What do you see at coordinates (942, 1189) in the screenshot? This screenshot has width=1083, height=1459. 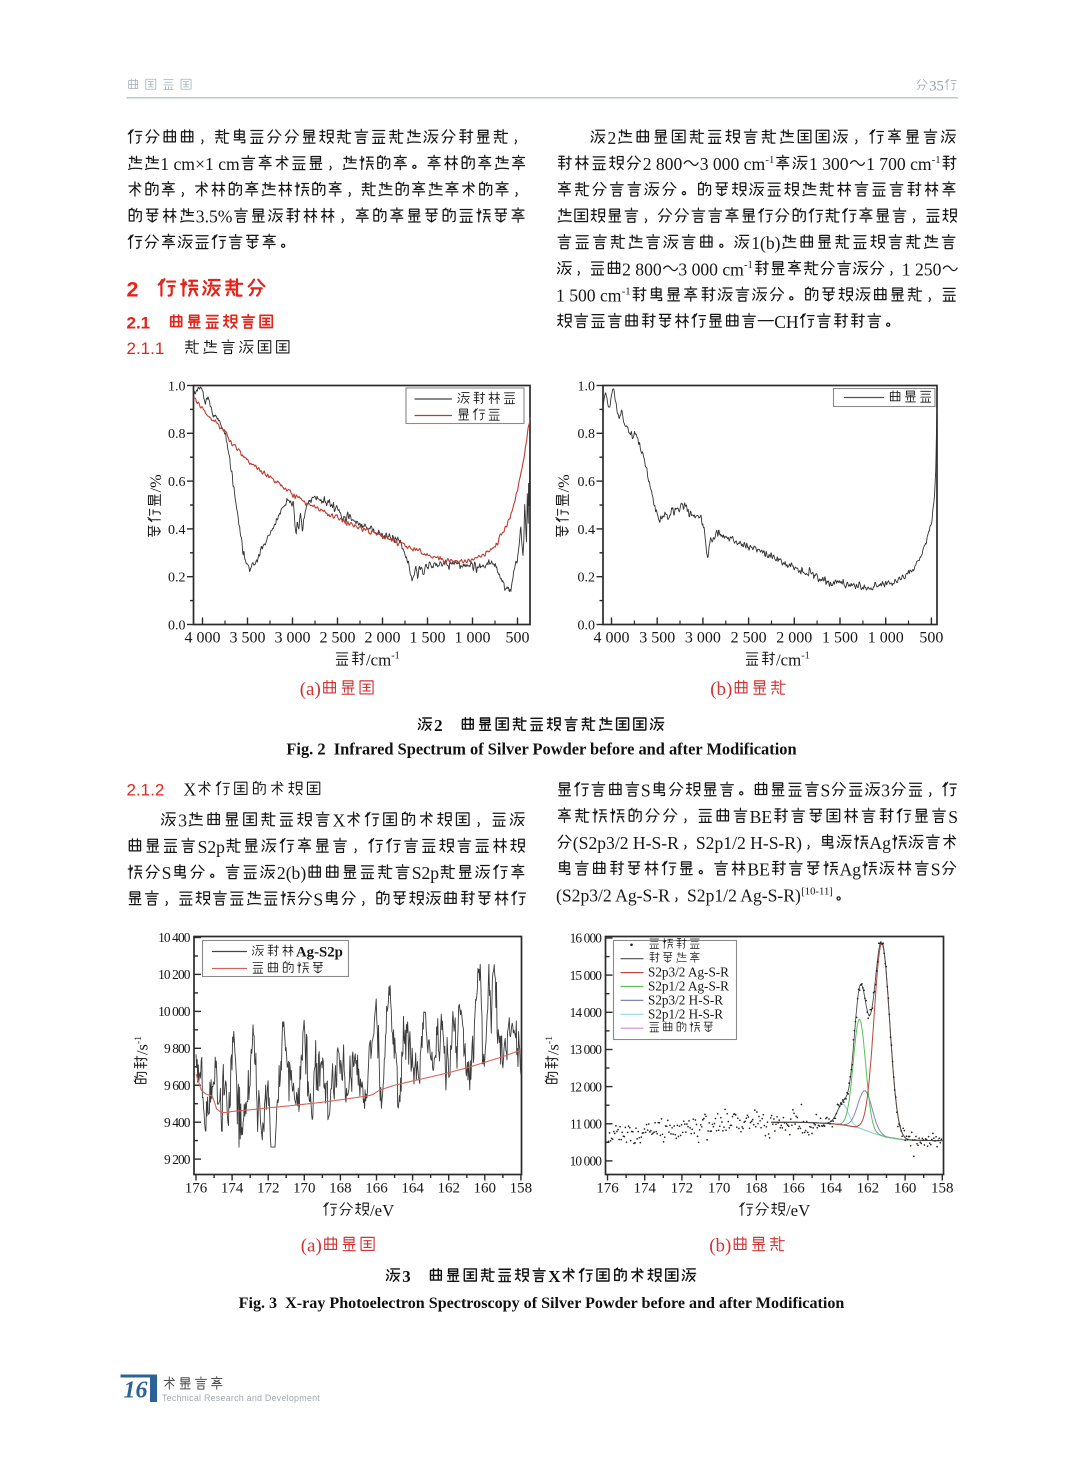 I see `svg-text: 158` at bounding box center [942, 1189].